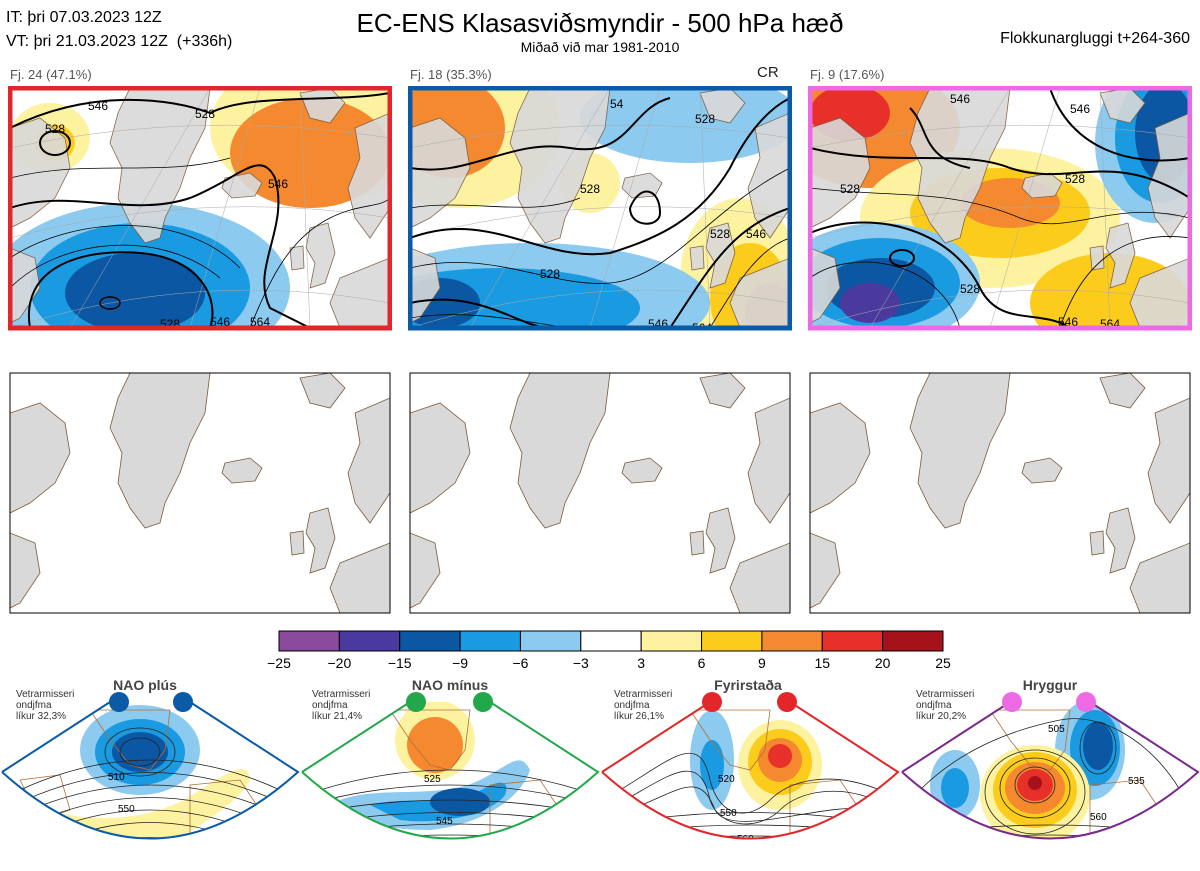 The image size is (1200, 871). I want to click on cluster-1-map: 546 528 528 546 528 546 564, so click(200, 208).